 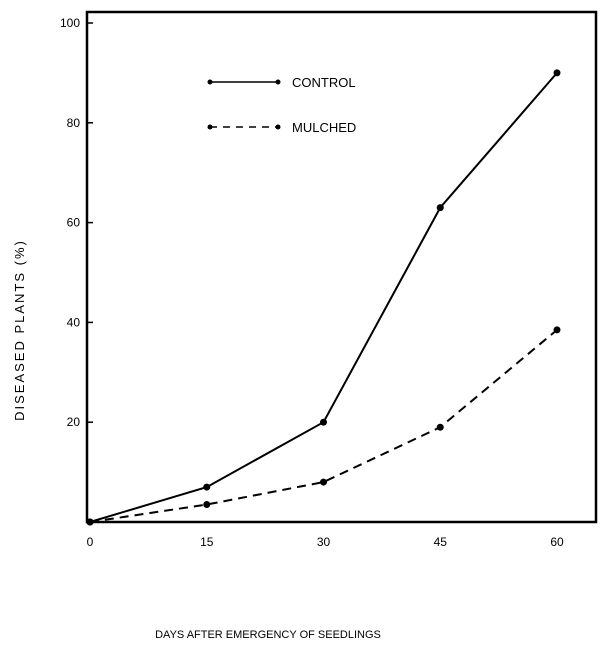 What do you see at coordinates (19, 330) in the screenshot?
I see `y-axis-label: DISEASED PLANTS (%)` at bounding box center [19, 330].